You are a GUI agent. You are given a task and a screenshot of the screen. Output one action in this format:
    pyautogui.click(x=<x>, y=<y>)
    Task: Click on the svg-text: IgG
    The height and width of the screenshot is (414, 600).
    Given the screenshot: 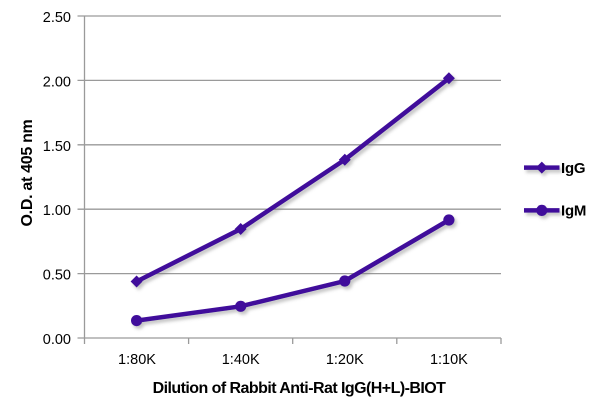 What is the action you would take?
    pyautogui.click(x=573, y=168)
    